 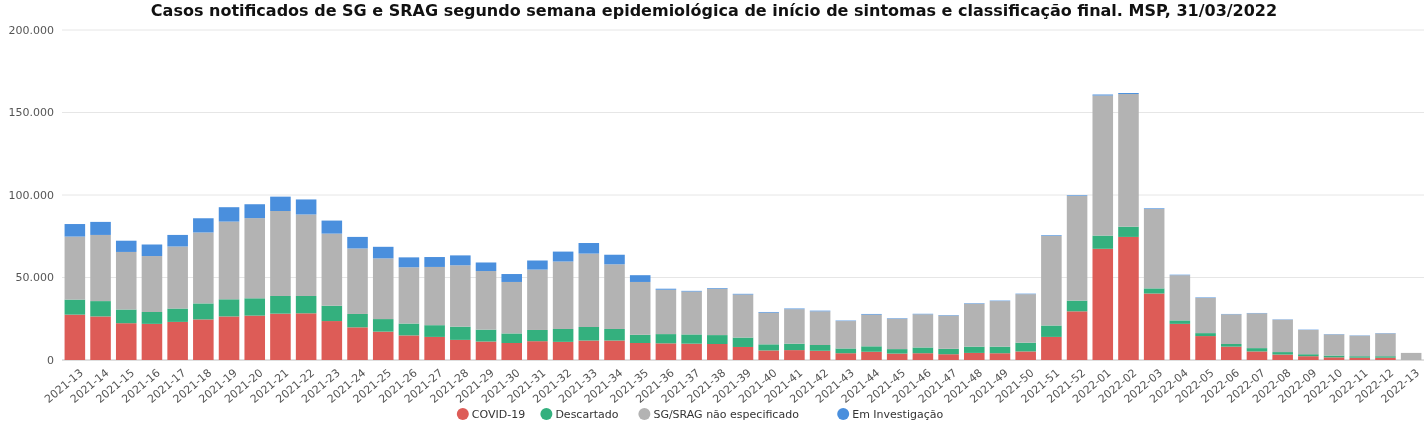 I want to click on legend-label: Em Investigação, so click(x=898, y=414).